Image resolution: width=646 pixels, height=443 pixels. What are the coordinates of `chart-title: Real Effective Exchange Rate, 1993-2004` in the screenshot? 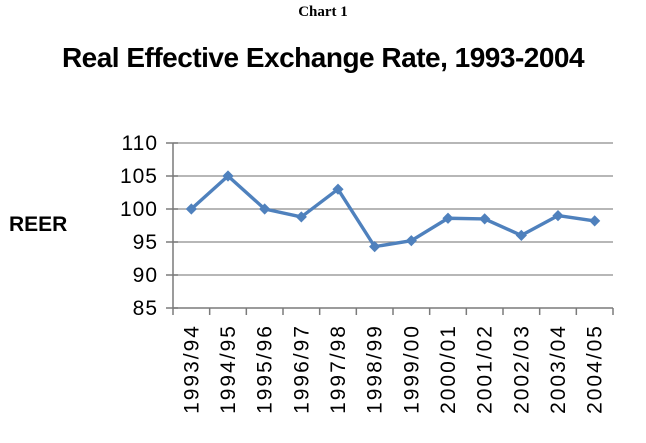 It's located at (323, 57).